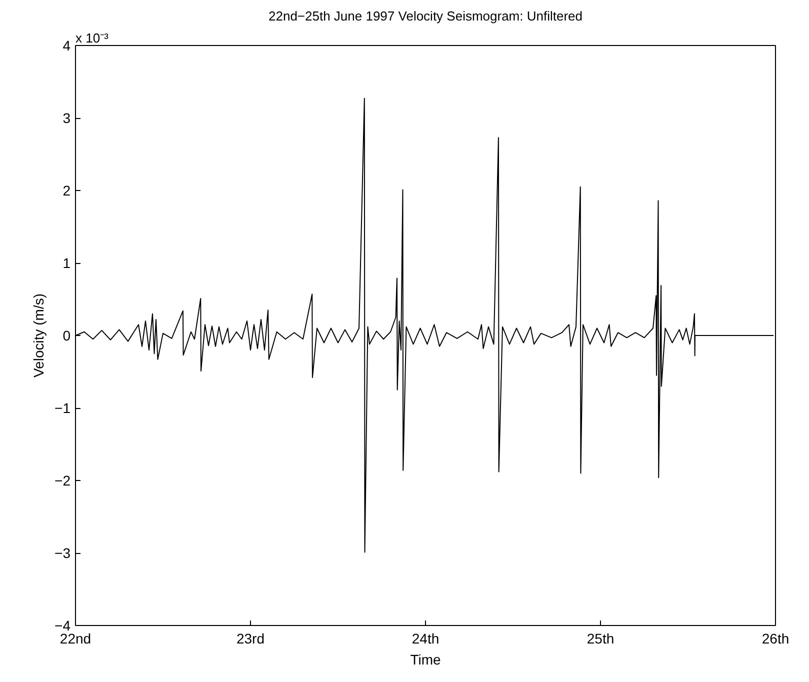  I want to click on y-tick-label: −1, so click(62, 408).